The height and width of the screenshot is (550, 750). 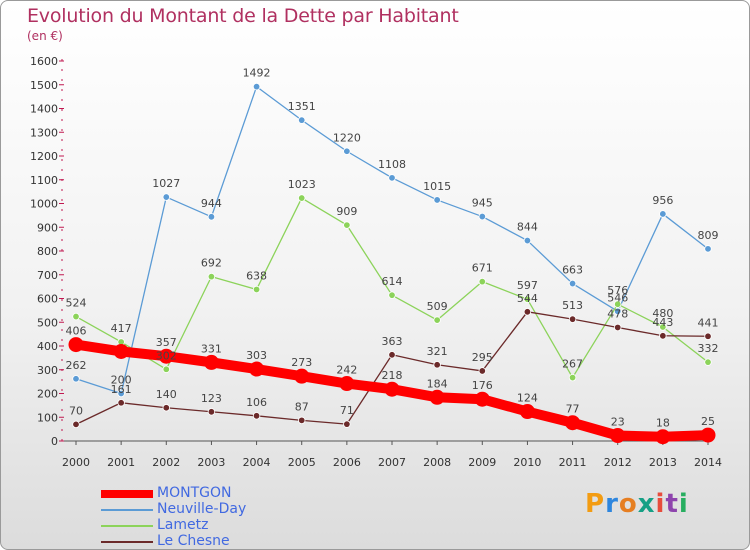 I want to click on legend-label: MONTGON, so click(x=194, y=493).